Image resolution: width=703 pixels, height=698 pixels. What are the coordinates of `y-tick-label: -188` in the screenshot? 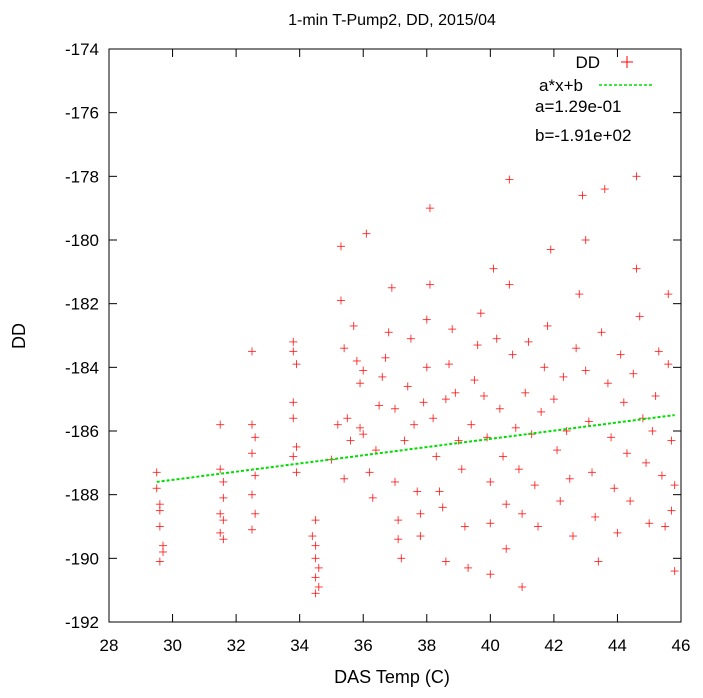 It's located at (82, 495).